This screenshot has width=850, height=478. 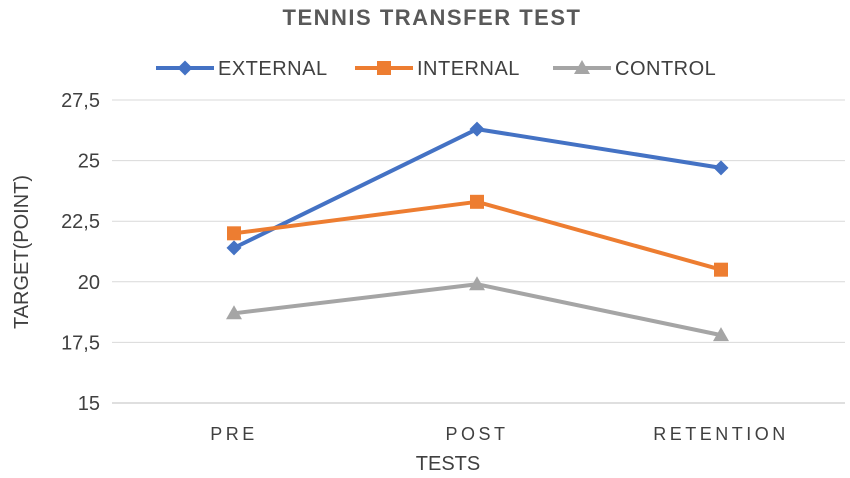 What do you see at coordinates (476, 434) in the screenshot?
I see `x-tick-label: POST` at bounding box center [476, 434].